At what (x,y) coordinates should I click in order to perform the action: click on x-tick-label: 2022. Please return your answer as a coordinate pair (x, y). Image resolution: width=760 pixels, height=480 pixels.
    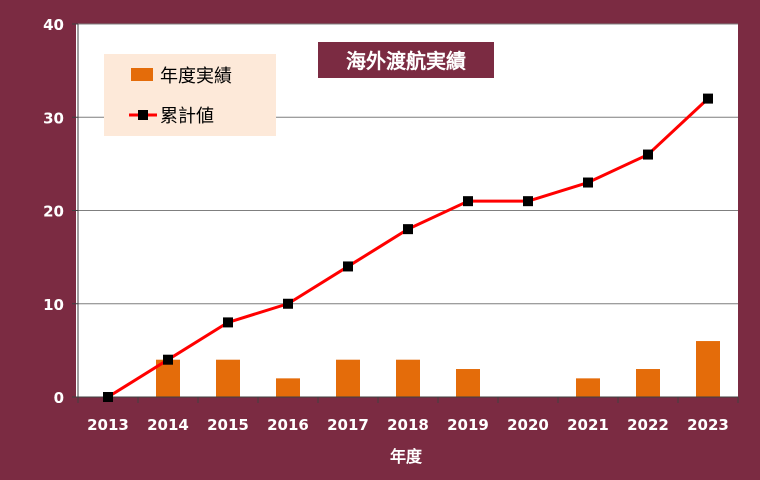
    Looking at the image, I should click on (648, 425).